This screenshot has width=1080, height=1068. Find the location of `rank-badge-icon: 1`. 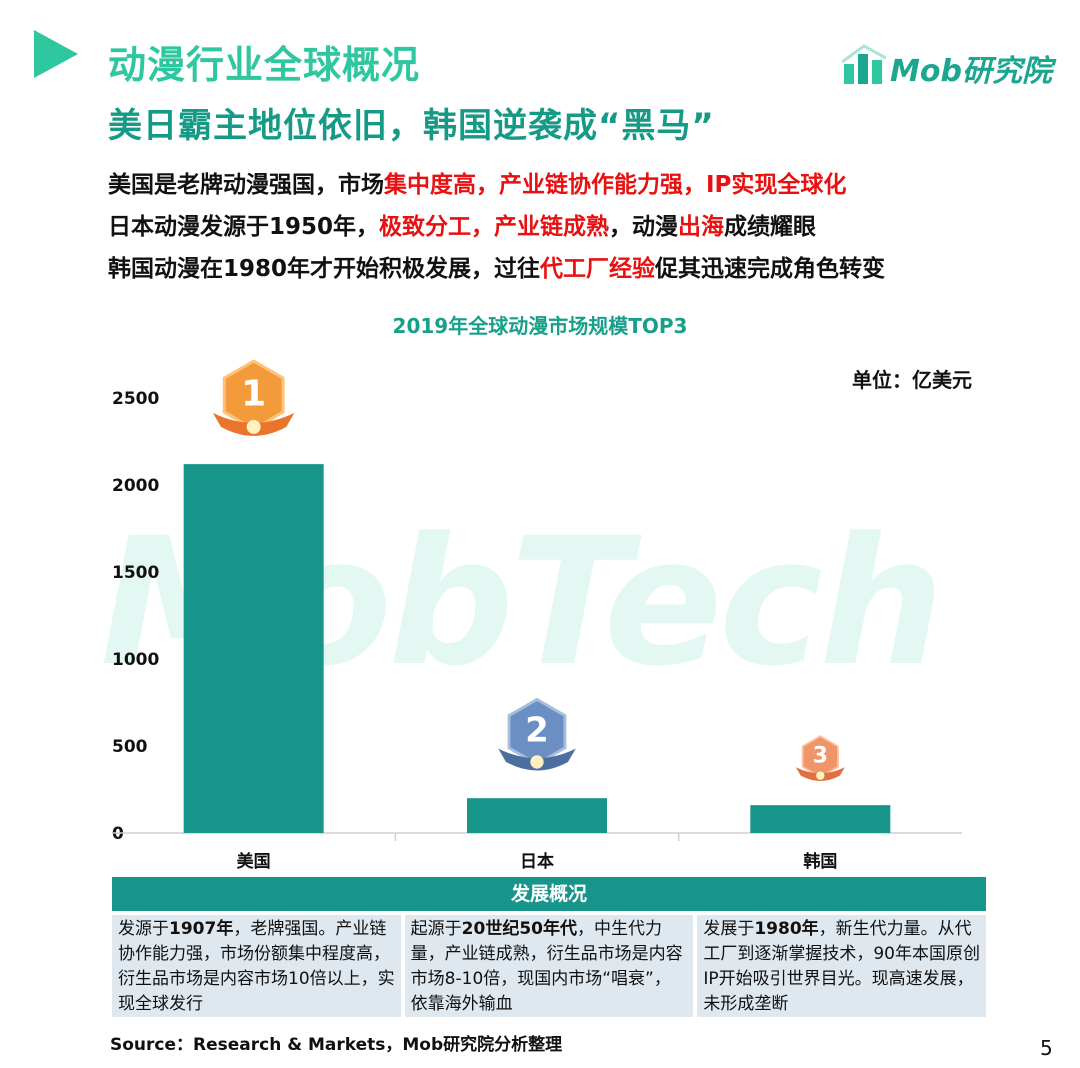

rank-badge-icon: 1 is located at coordinates (253, 397).